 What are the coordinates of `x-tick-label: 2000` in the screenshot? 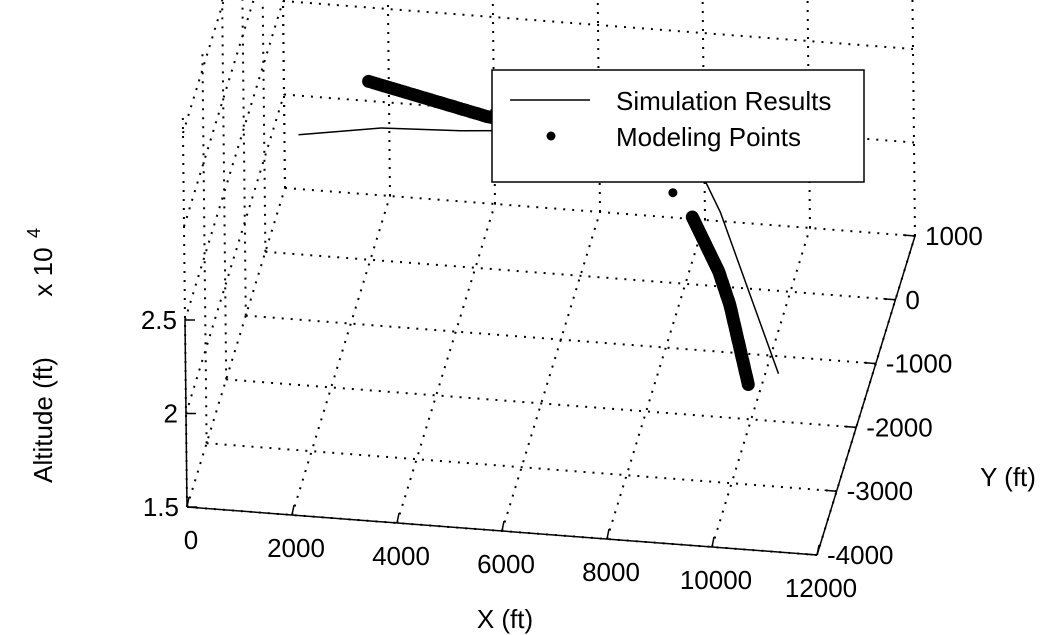 It's located at (296, 548).